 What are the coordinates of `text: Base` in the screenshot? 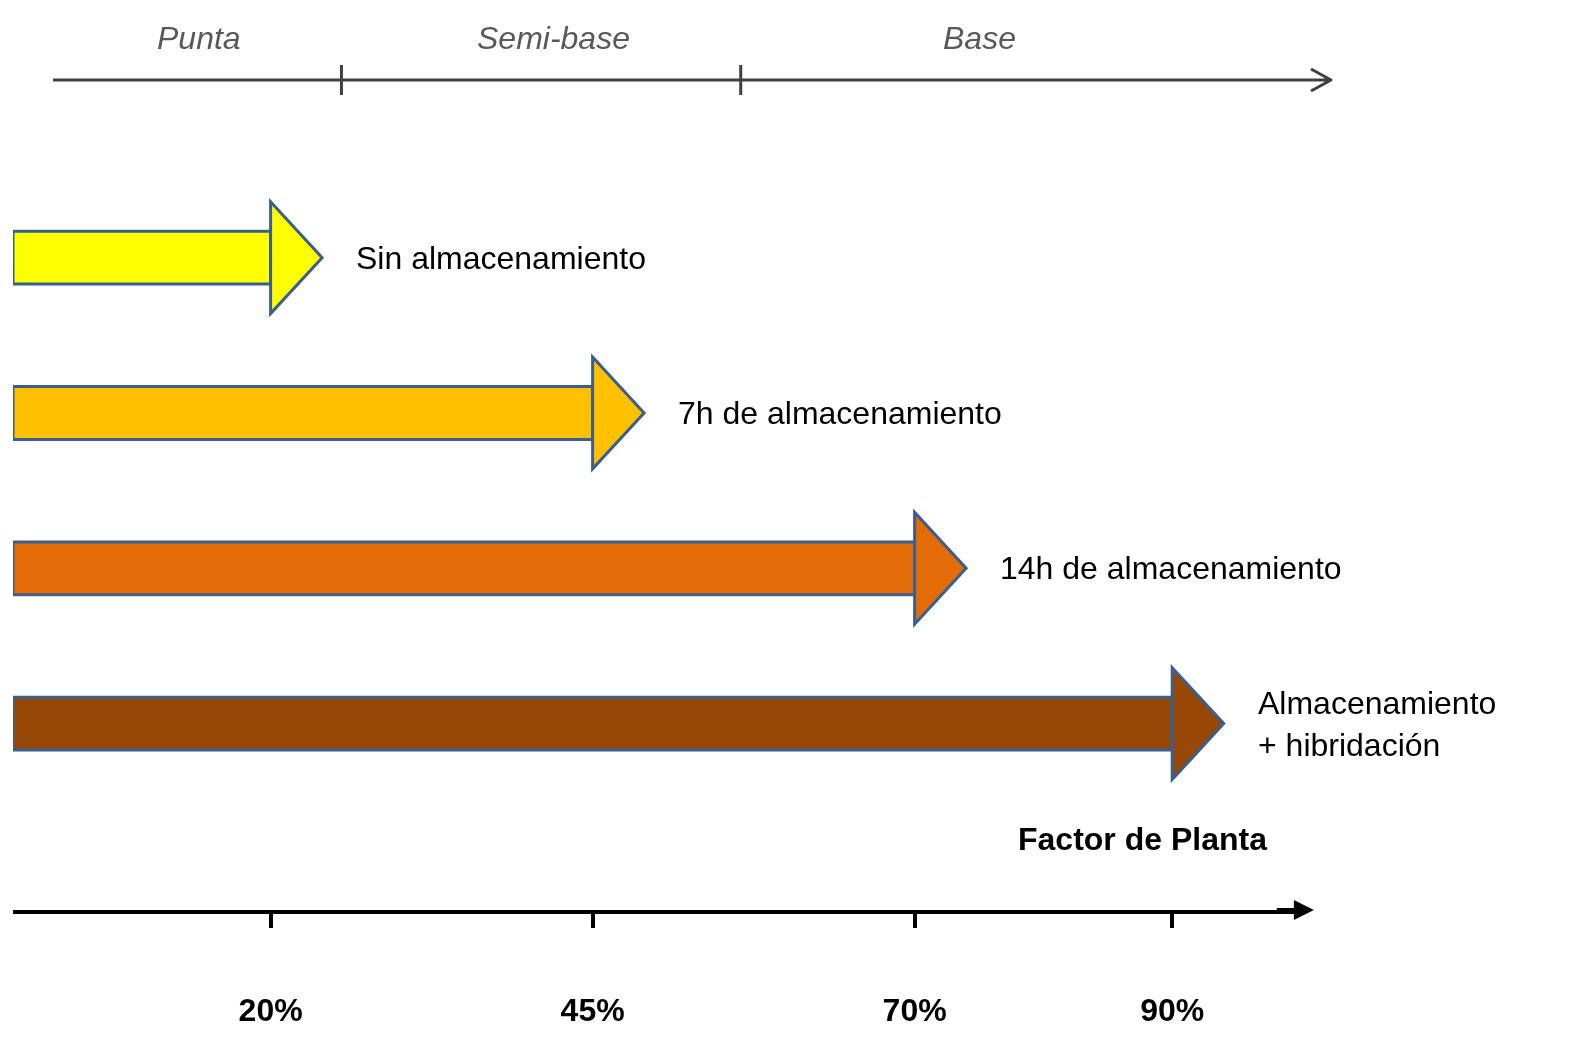 It's located at (979, 38).